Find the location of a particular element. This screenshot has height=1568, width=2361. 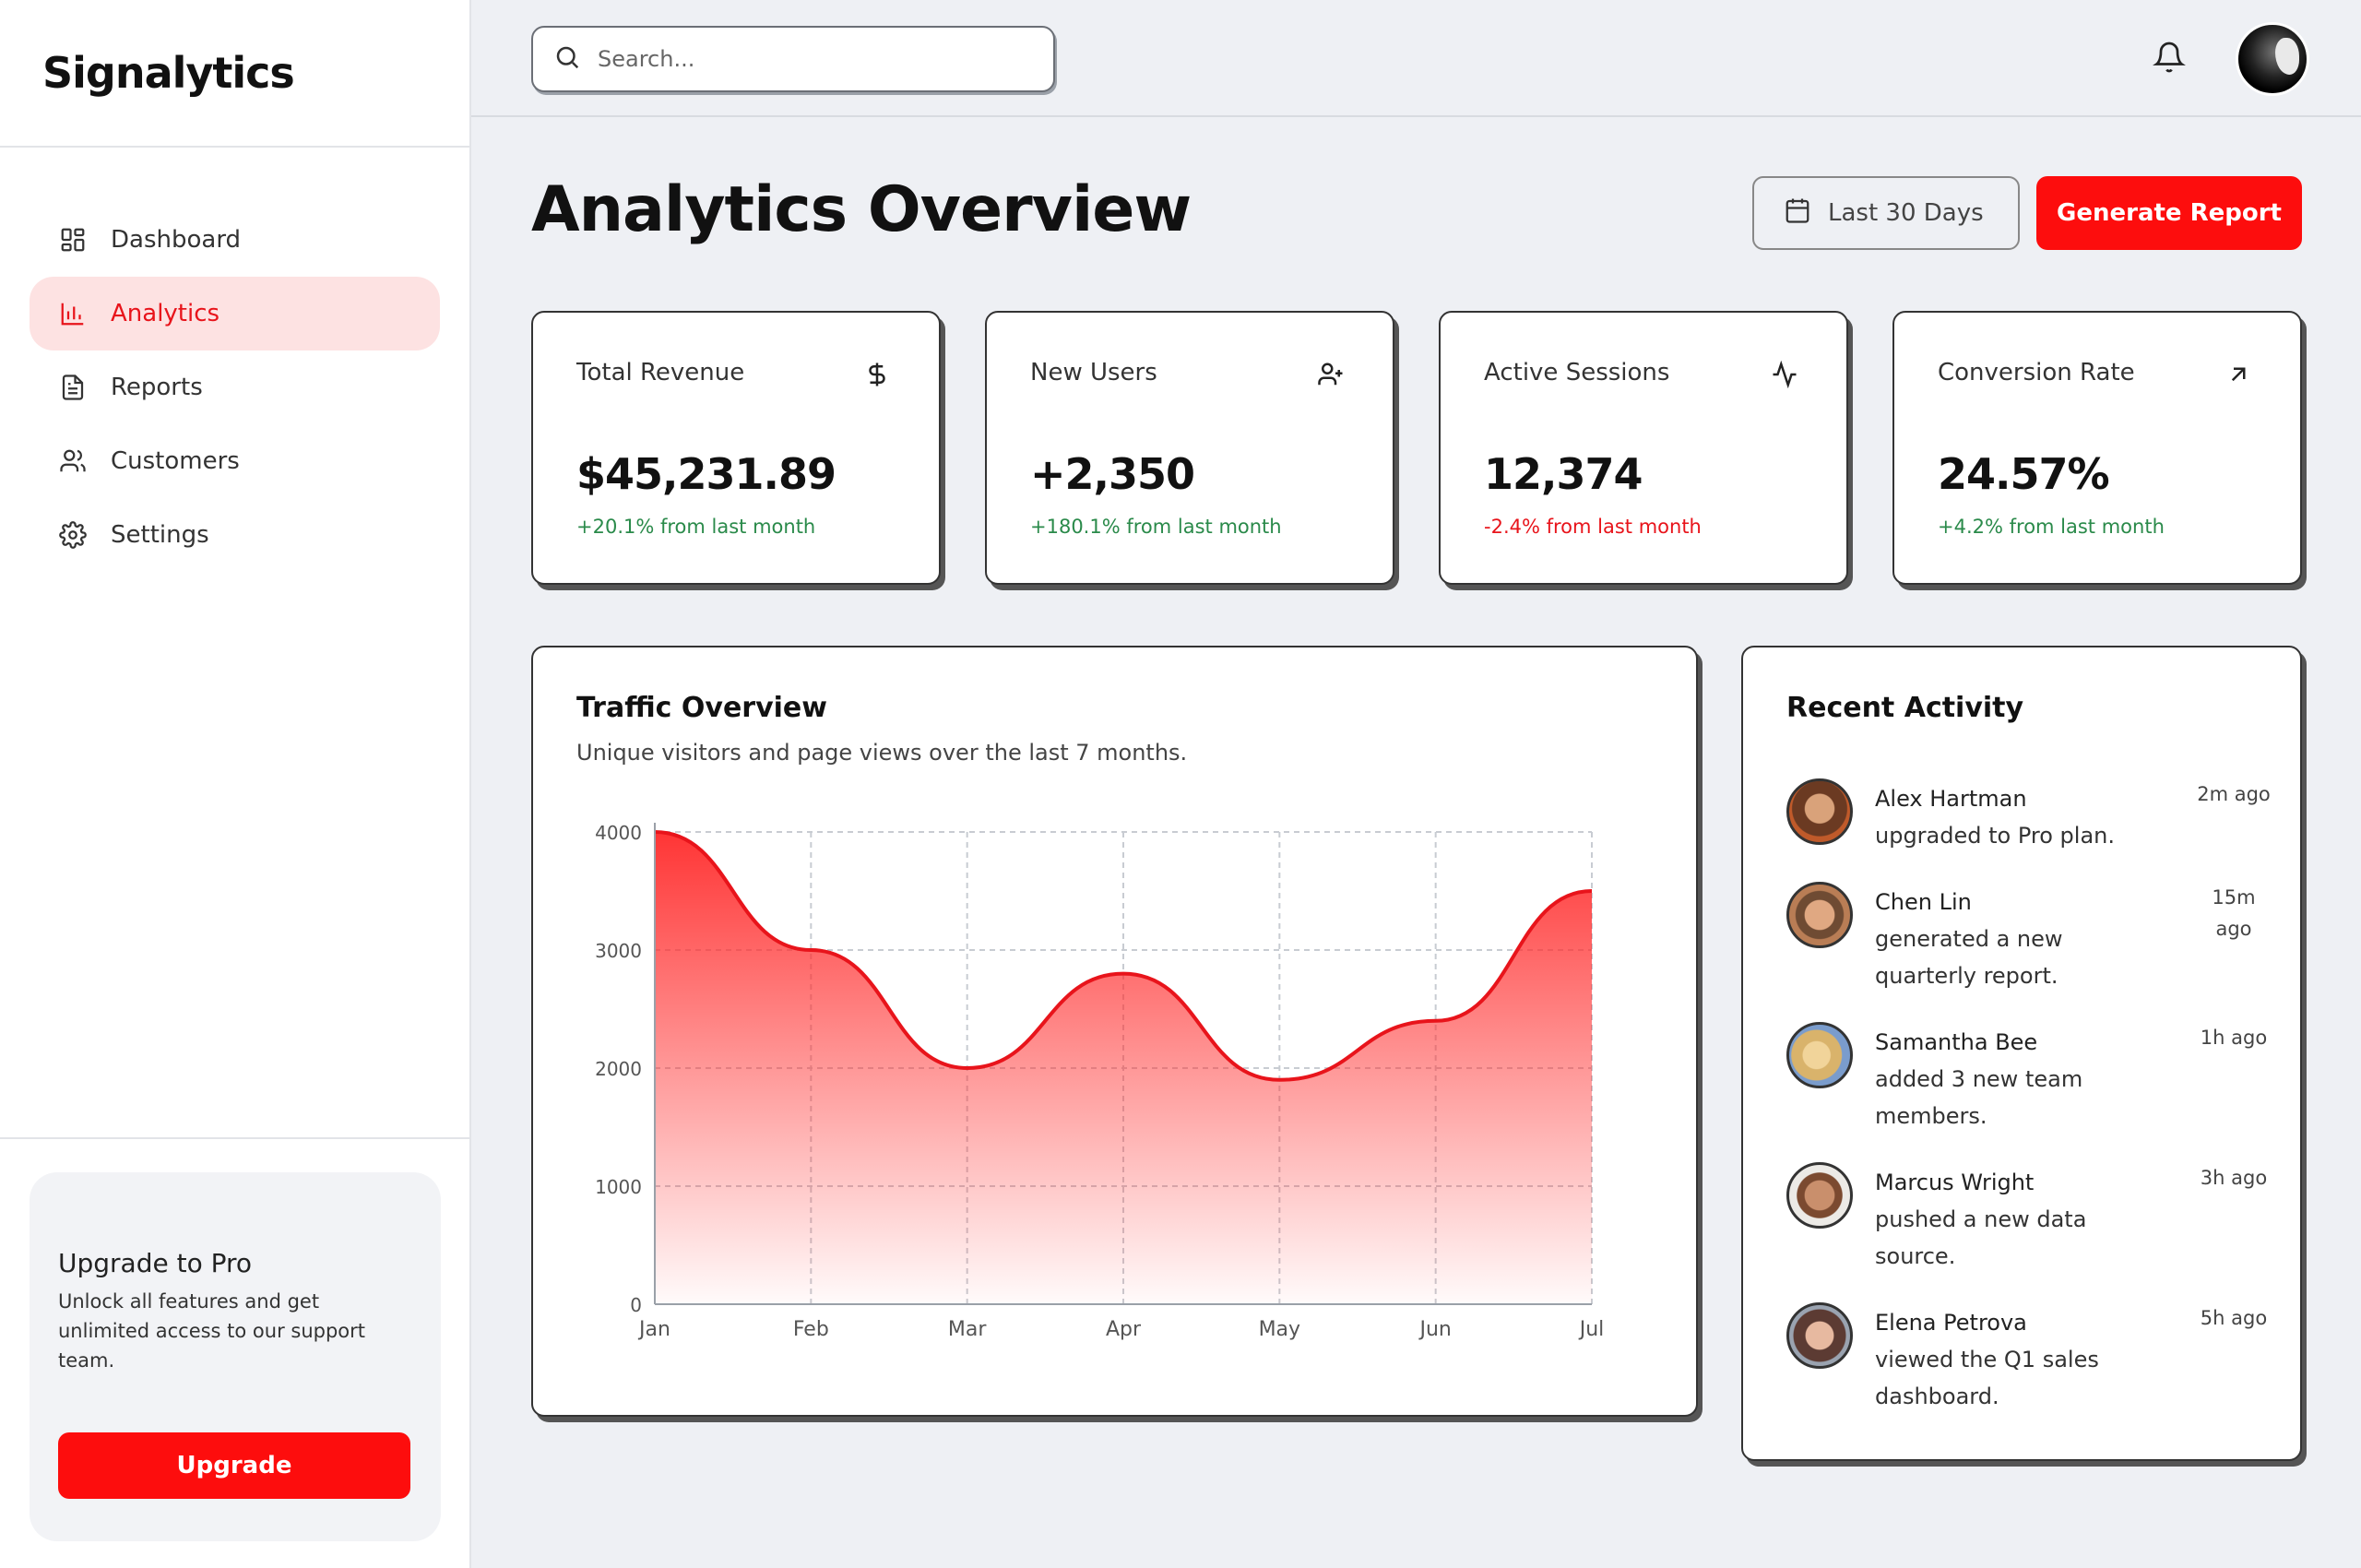

stat-delta: -2.4% from last month is located at coordinates (1593, 527).